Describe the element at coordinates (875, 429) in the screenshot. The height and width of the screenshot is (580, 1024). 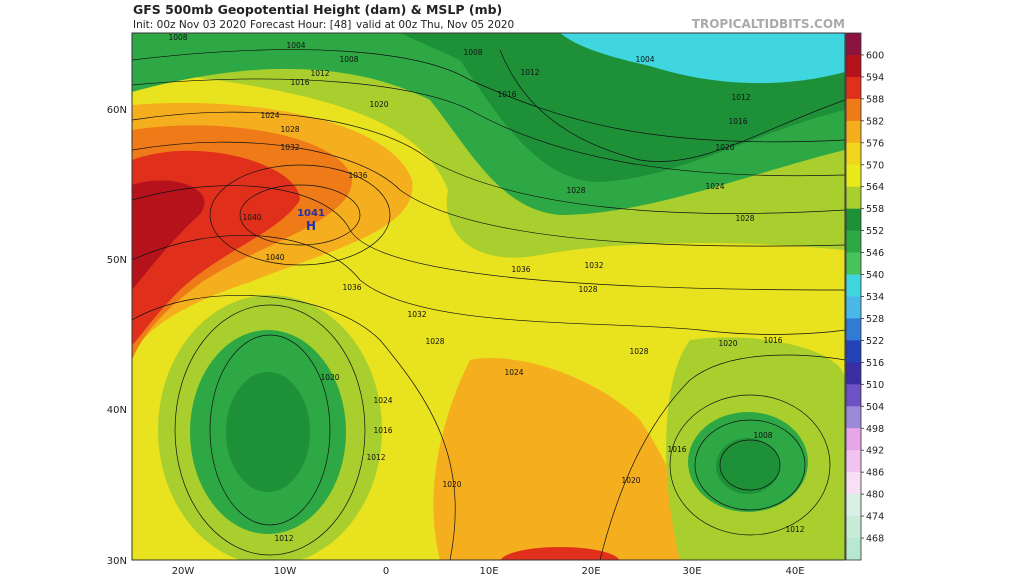
I see `colorbar-label: 498` at that location.